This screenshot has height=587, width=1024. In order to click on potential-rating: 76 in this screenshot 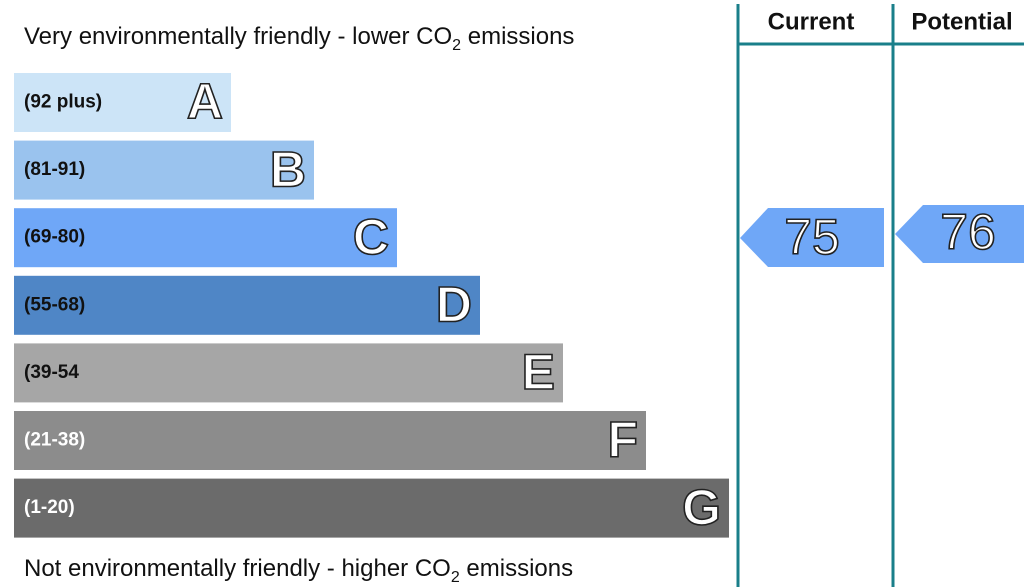, I will do `click(968, 232)`.